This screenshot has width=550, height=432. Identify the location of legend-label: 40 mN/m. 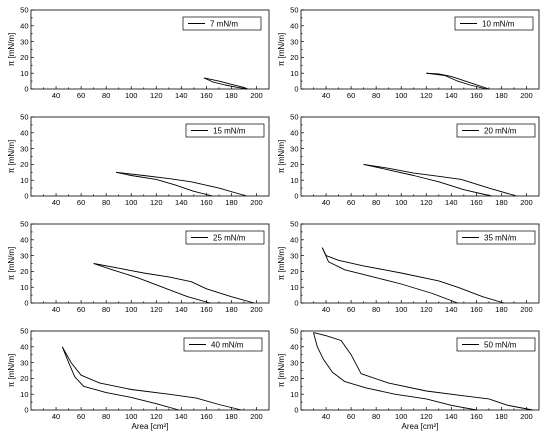
(227, 345).